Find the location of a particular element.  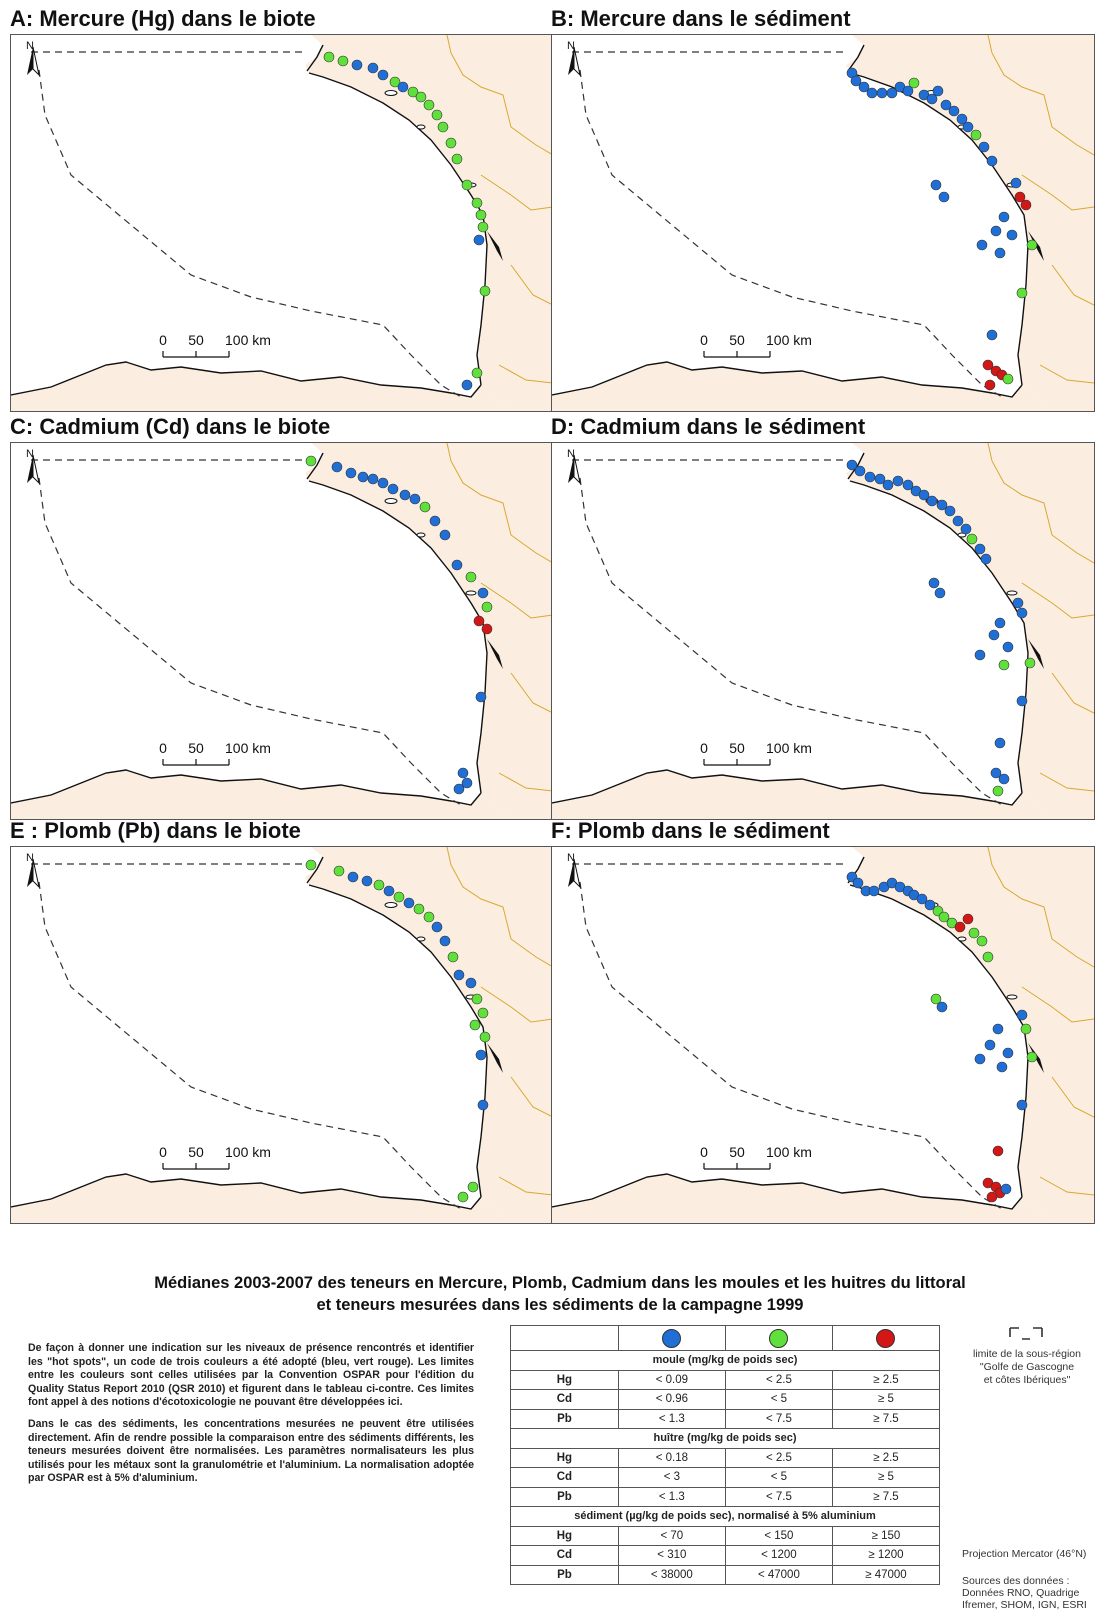

value-cell: < 2.5 is located at coordinates (778, 1457).